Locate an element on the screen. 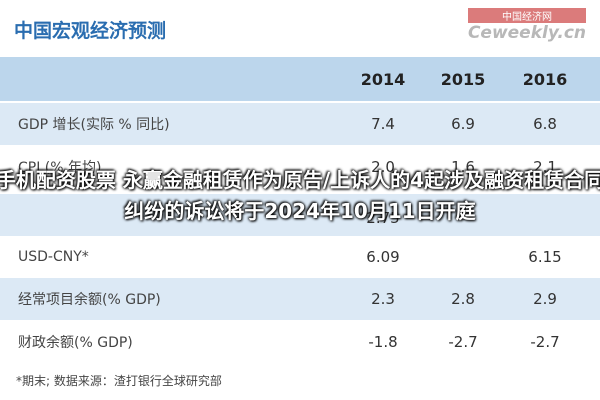 The image size is (600, 400). row-label: USD-CNY* is located at coordinates (53, 257).